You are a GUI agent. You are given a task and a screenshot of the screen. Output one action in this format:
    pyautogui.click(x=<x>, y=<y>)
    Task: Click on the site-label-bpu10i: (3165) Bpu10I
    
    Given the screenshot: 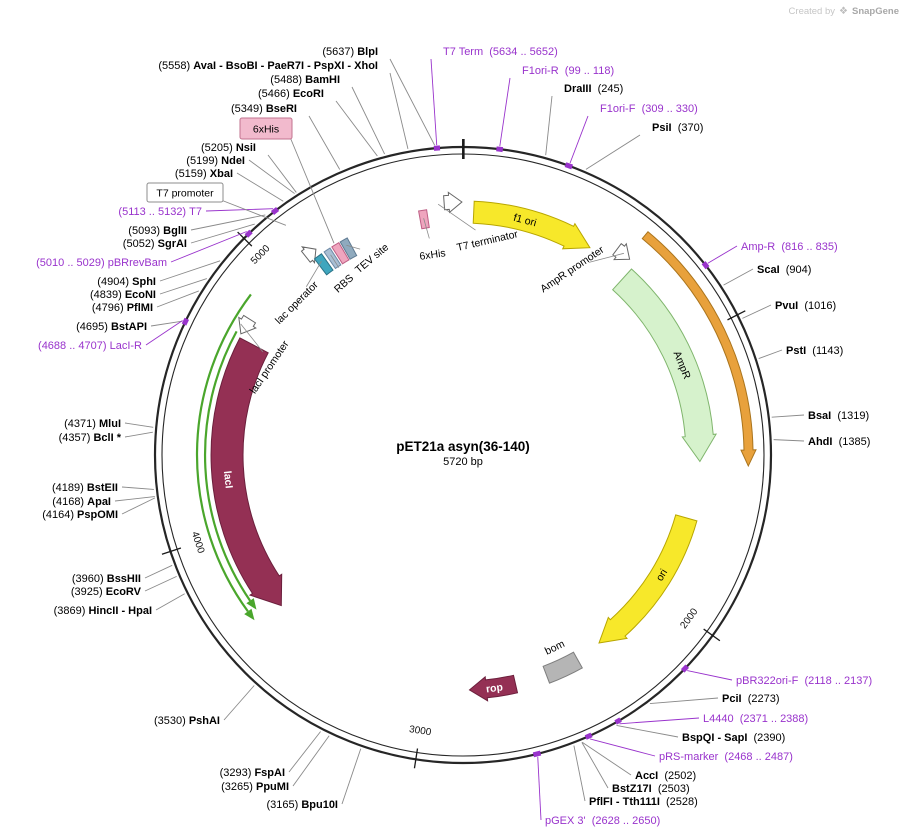 What is the action you would take?
    pyautogui.click(x=302, y=805)
    